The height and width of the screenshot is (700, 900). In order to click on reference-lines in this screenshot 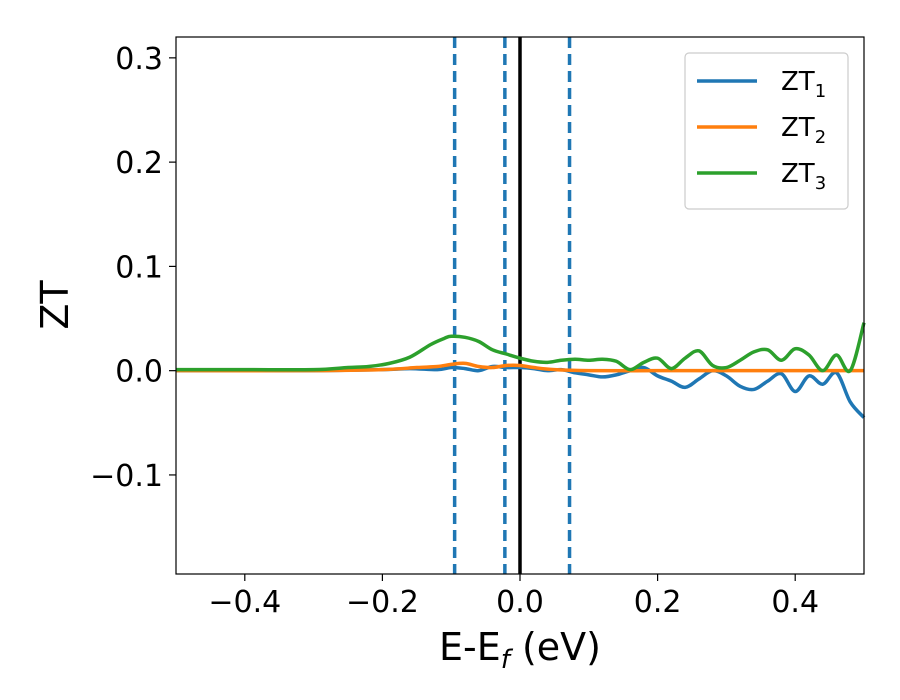, I will do `click(512, 305)`.